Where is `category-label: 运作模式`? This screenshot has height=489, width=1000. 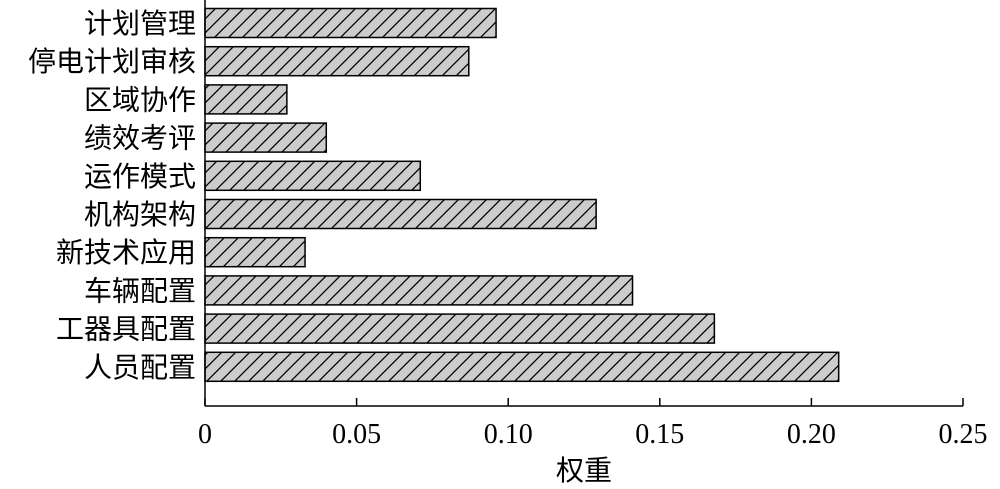
category-label: 运作模式 is located at coordinates (140, 176).